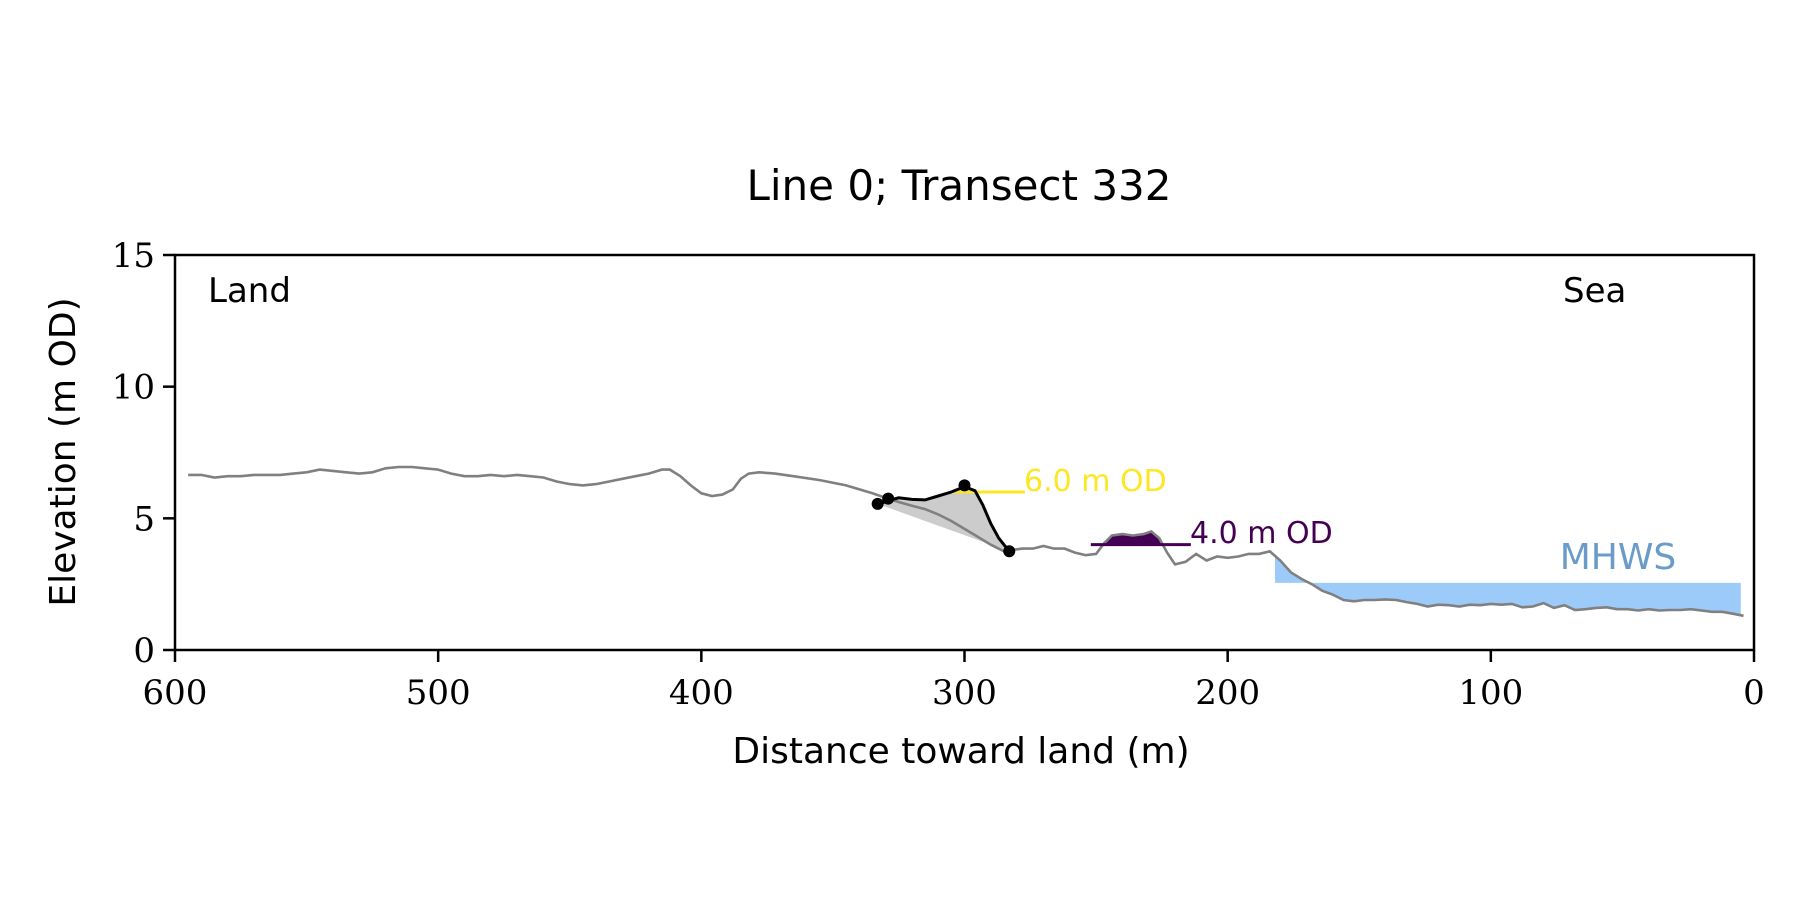  What do you see at coordinates (1261, 533) in the screenshot?
I see `level-4-label: 4.0 m OD` at bounding box center [1261, 533].